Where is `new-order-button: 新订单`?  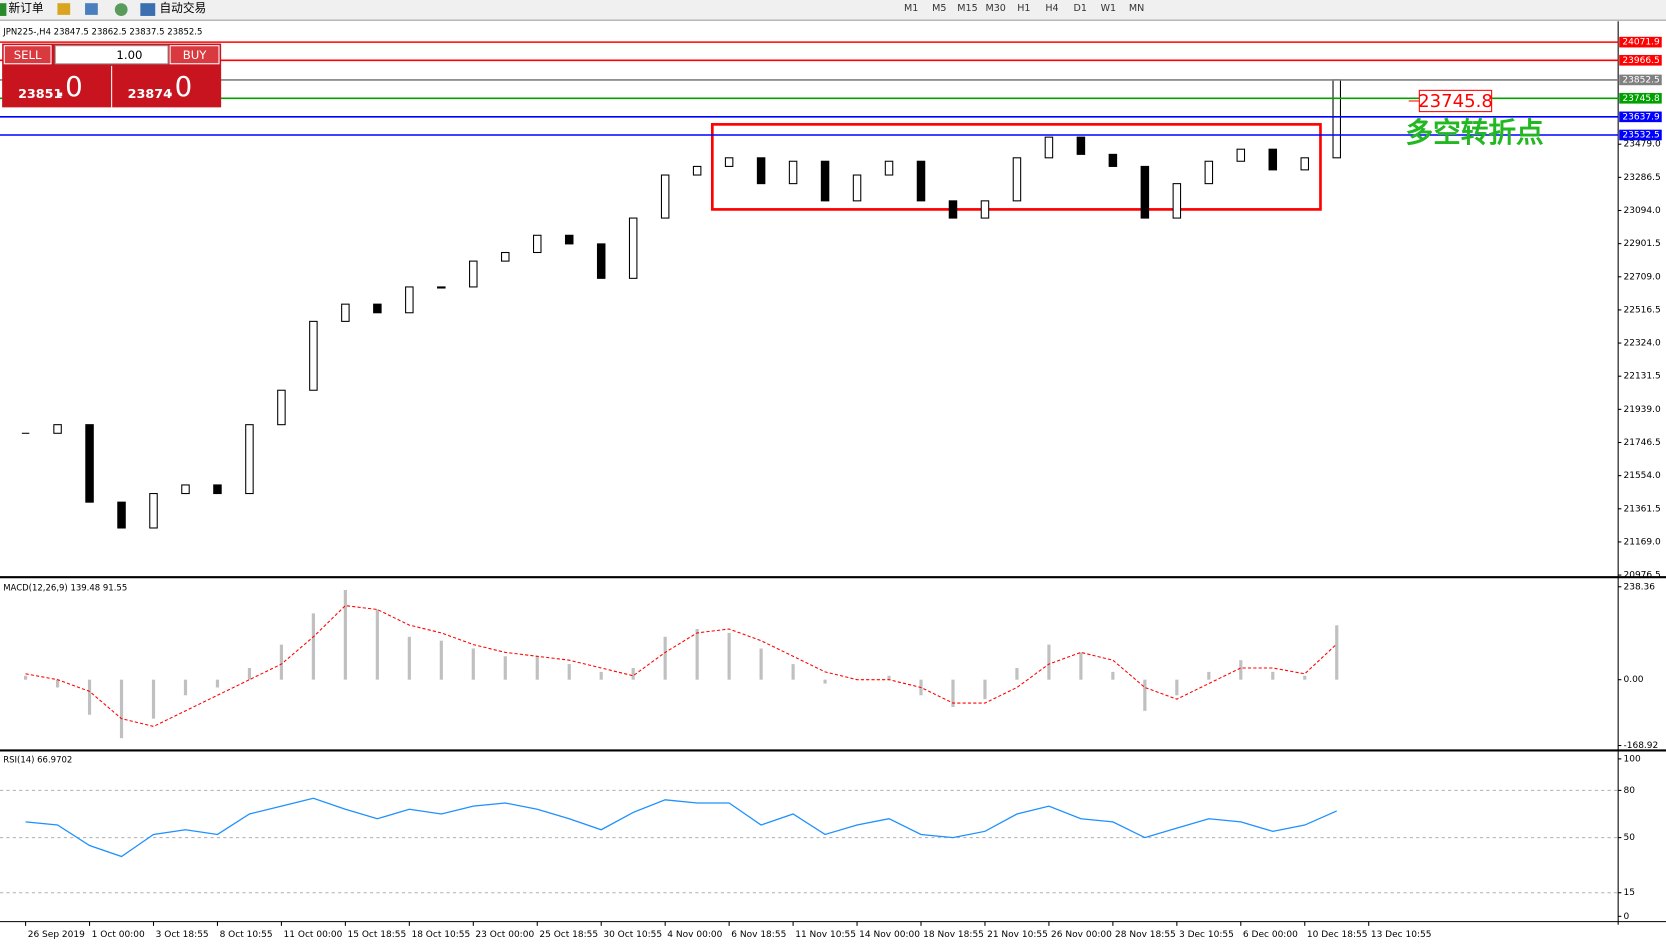 new-order-button: 新订单 is located at coordinates (26, 8).